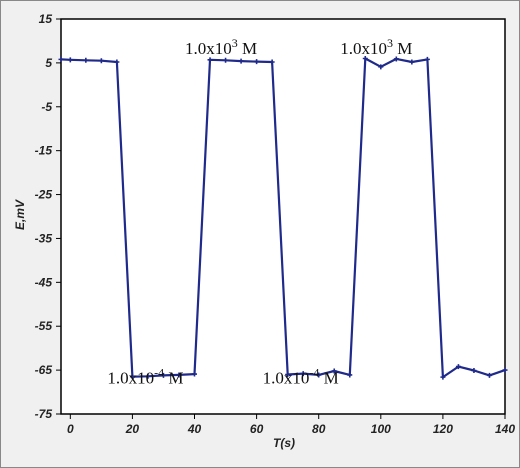 This screenshot has height=468, width=520. I want to click on y-tick-label: -45, so click(44, 282).